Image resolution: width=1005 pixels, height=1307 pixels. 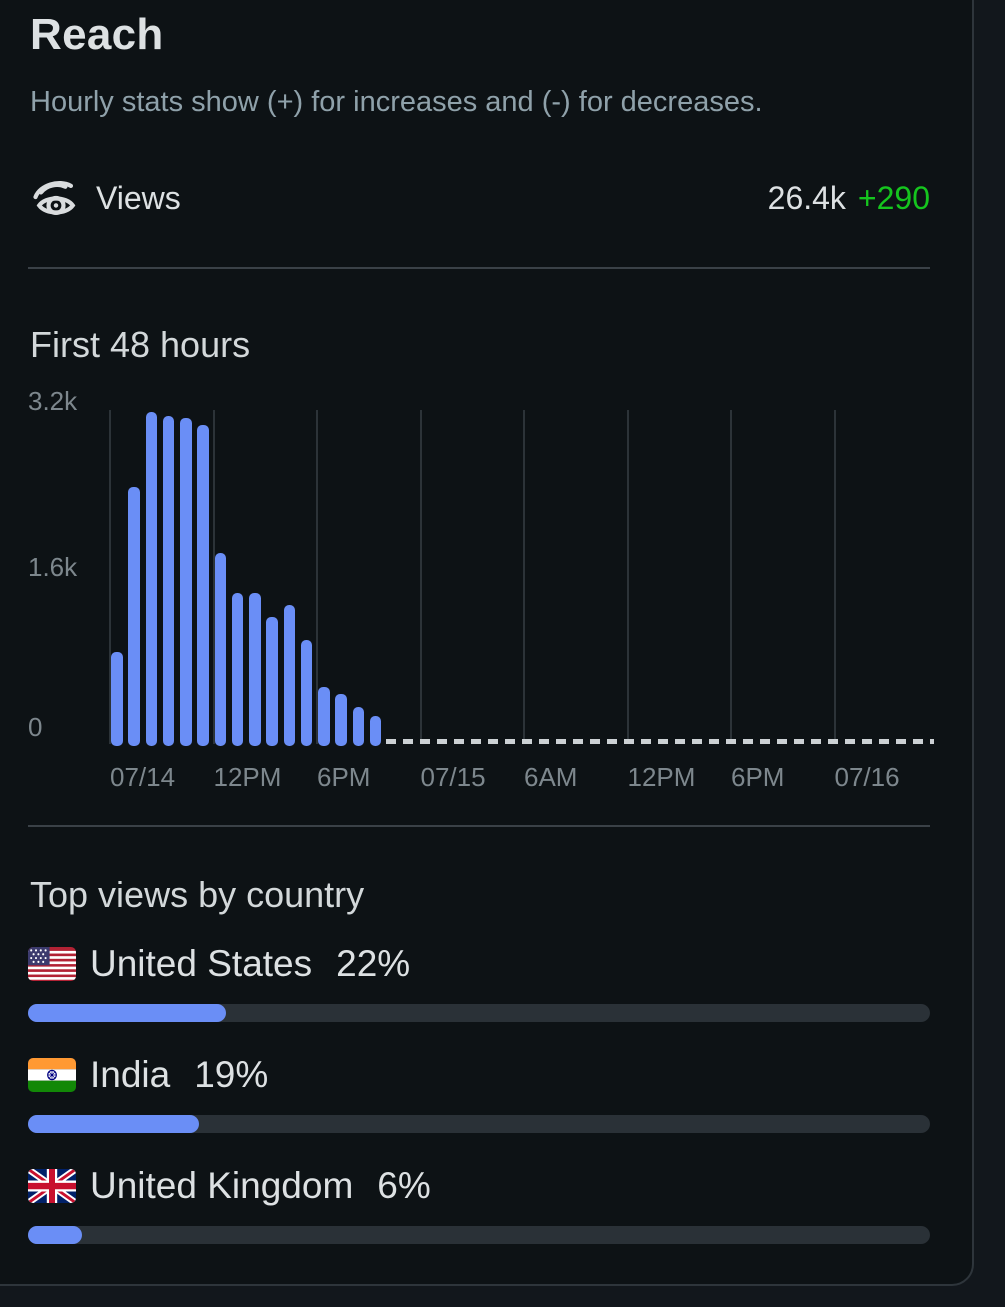 I want to click on x-tick-label: 07/15, so click(x=453, y=777).